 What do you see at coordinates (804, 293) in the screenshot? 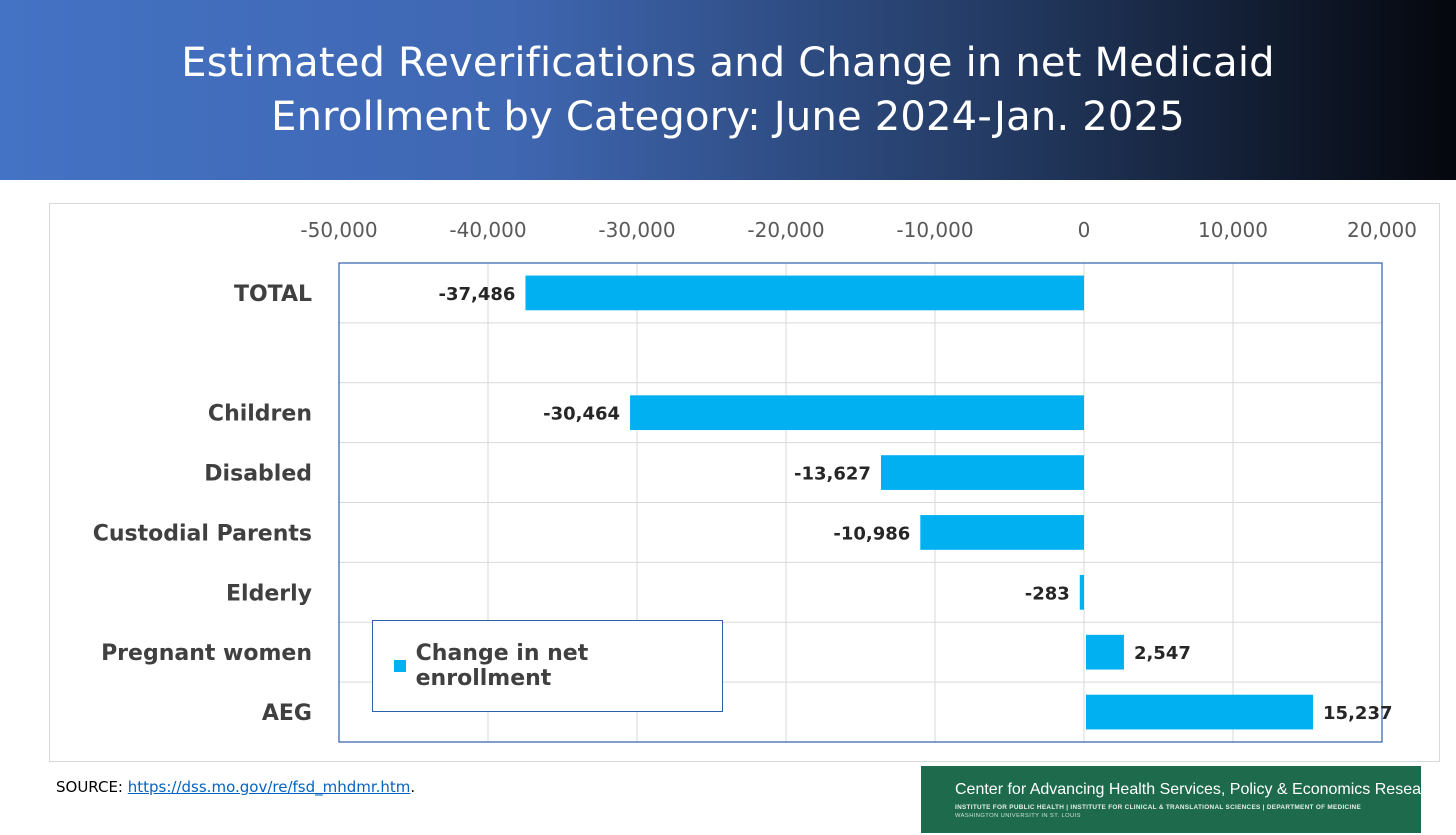
I see `bar-total` at bounding box center [804, 293].